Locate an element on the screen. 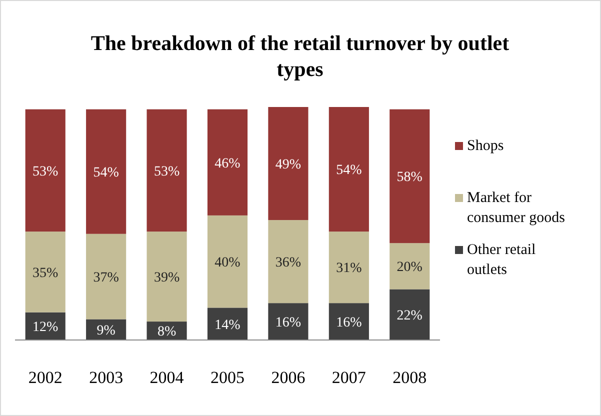 This screenshot has width=601, height=416. data-label: 35% is located at coordinates (45, 273).